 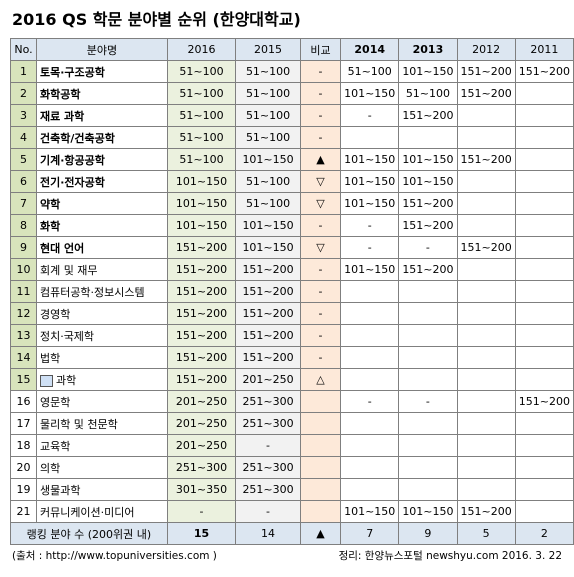 What do you see at coordinates (23, 225) in the screenshot?
I see `table-cell: 8` at bounding box center [23, 225].